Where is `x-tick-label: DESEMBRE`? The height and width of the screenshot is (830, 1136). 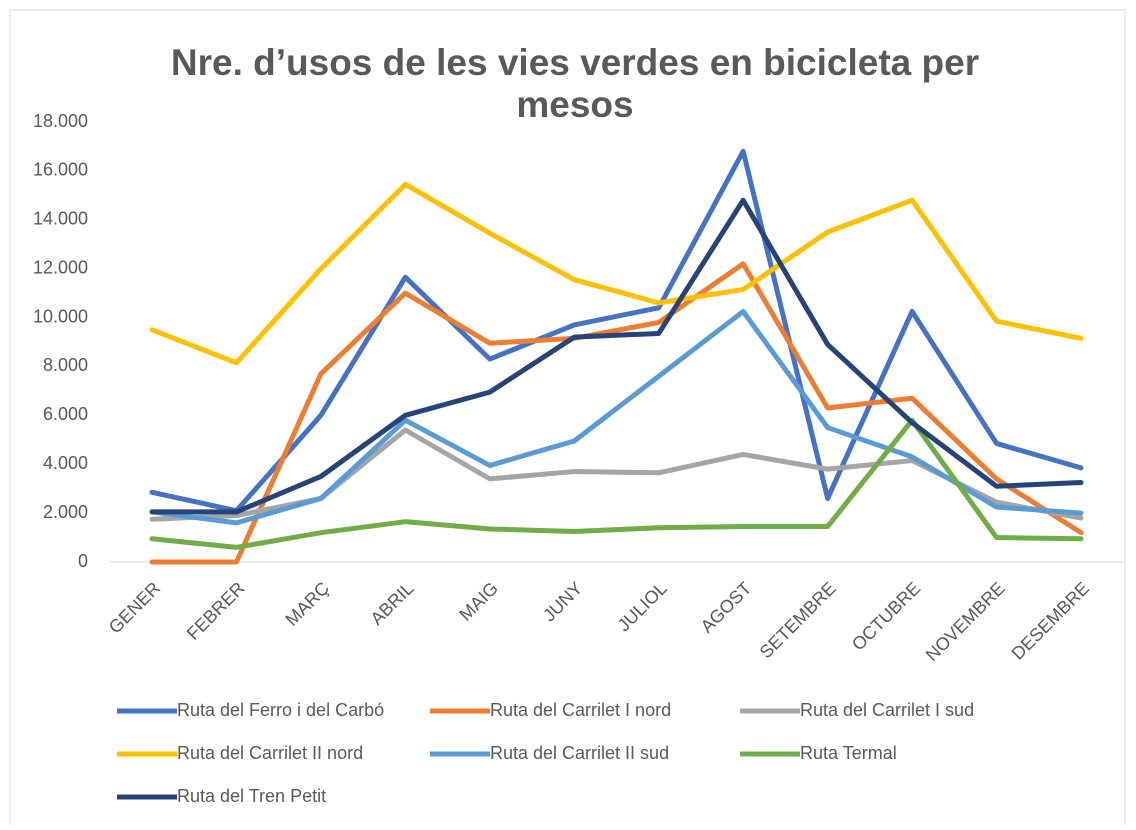
x-tick-label: DESEMBRE is located at coordinates (1051, 621).